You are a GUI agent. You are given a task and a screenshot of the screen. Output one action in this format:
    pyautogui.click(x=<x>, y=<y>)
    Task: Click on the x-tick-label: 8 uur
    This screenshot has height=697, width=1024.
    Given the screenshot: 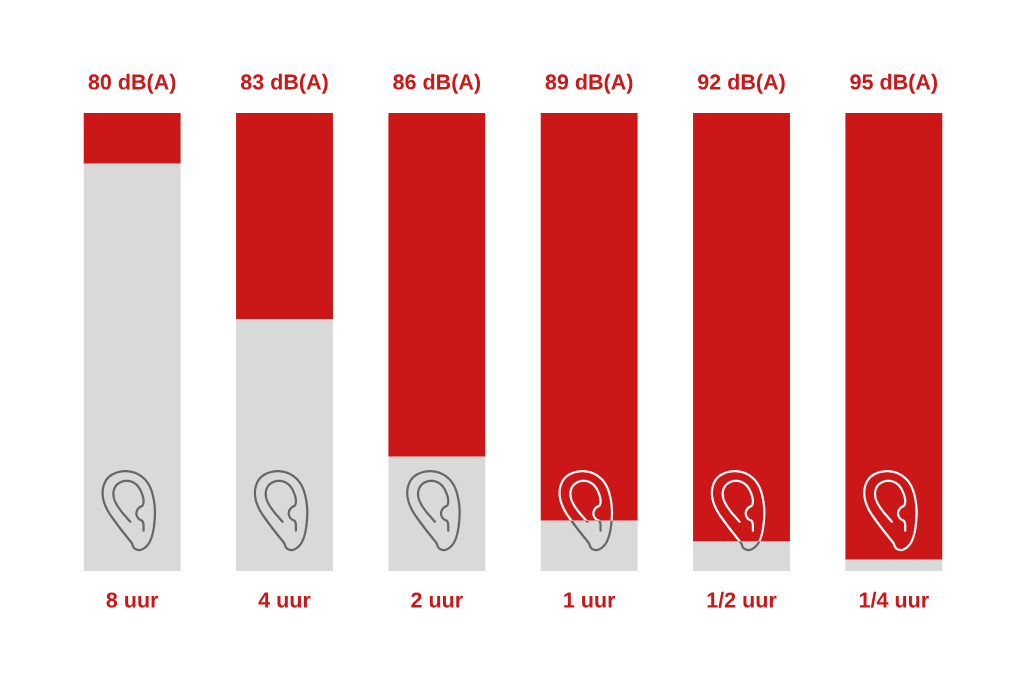 What is the action you would take?
    pyautogui.click(x=132, y=600)
    